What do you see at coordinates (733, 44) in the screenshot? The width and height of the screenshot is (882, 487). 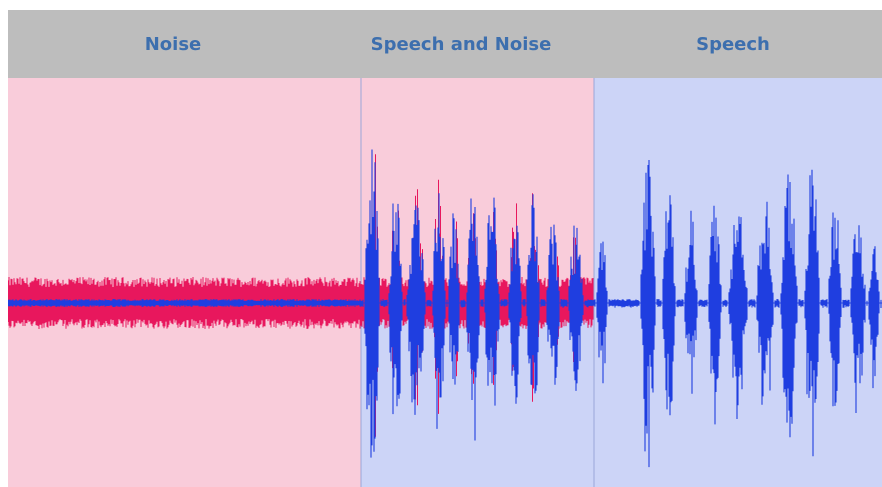 I see `region-label-speech: Speech` at bounding box center [733, 44].